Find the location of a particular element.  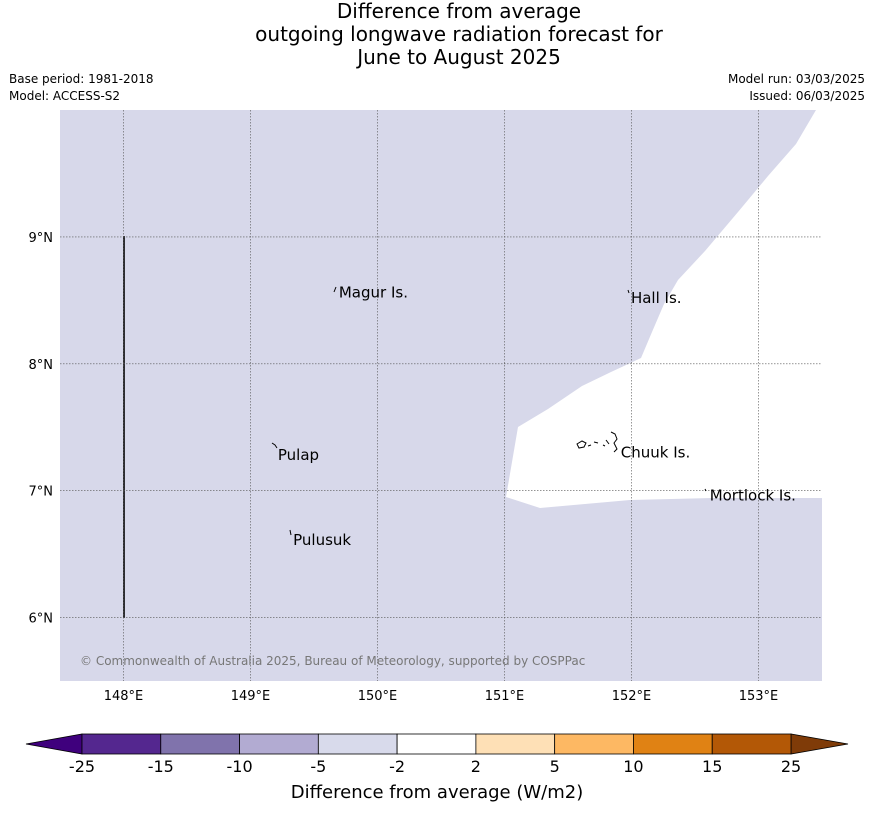

lon-tick-label: 151°E is located at coordinates (505, 696).